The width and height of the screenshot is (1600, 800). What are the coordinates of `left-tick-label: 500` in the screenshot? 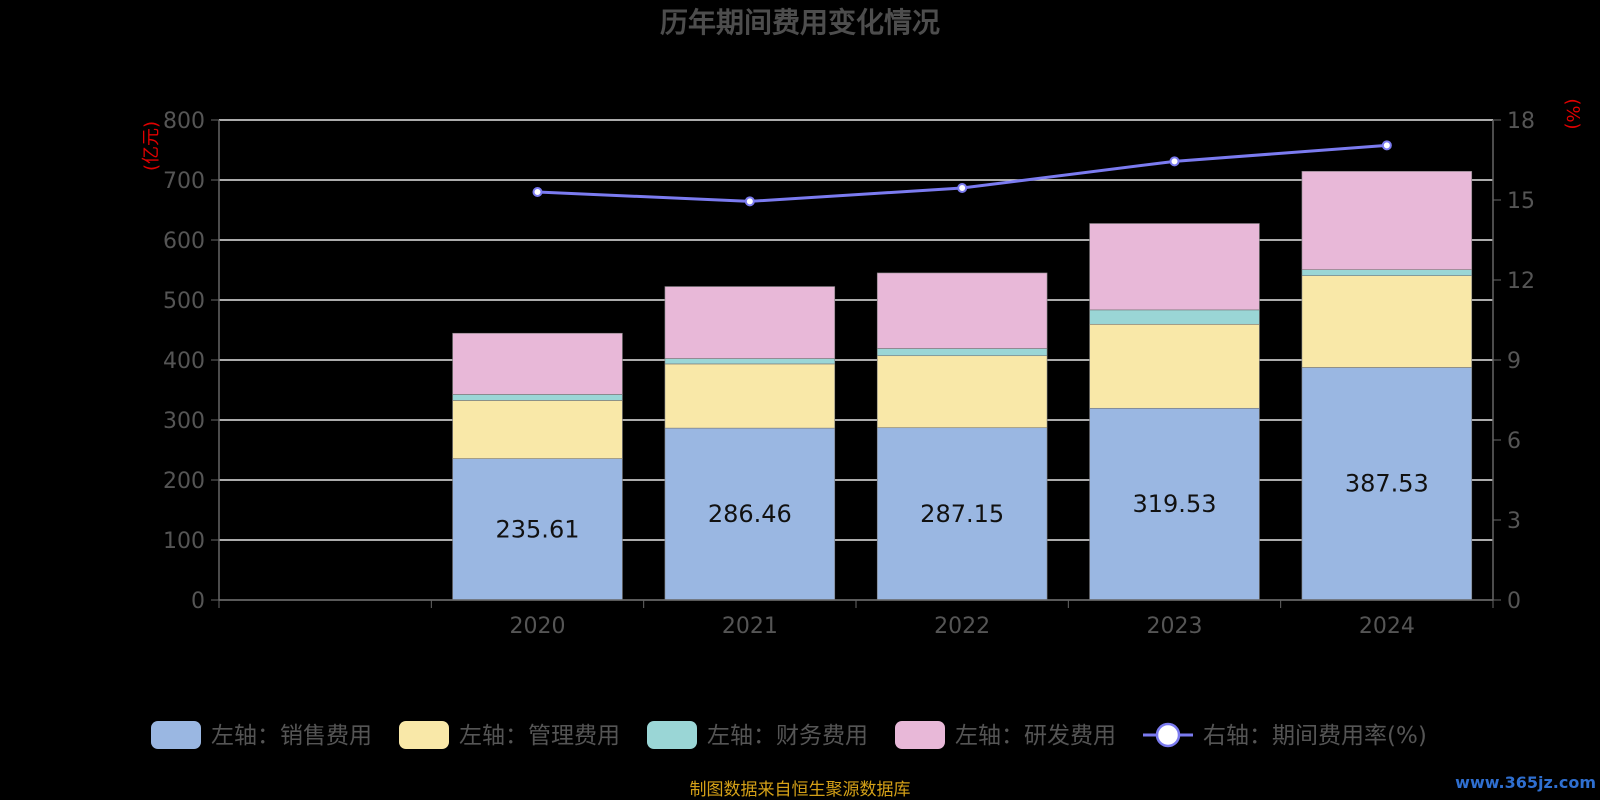 It's located at (184, 301).